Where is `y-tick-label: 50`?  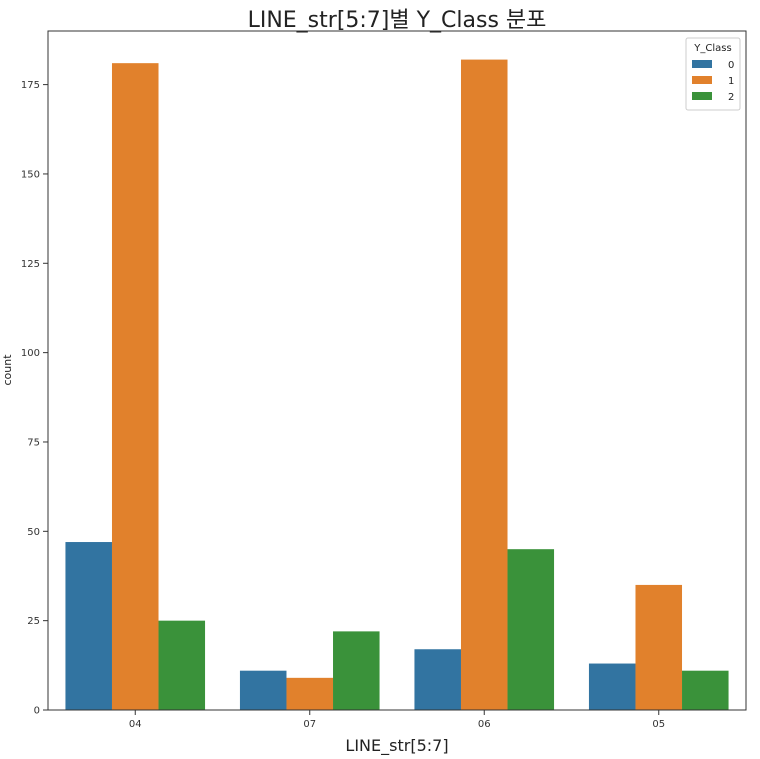 y-tick-label: 50 is located at coordinates (33, 532).